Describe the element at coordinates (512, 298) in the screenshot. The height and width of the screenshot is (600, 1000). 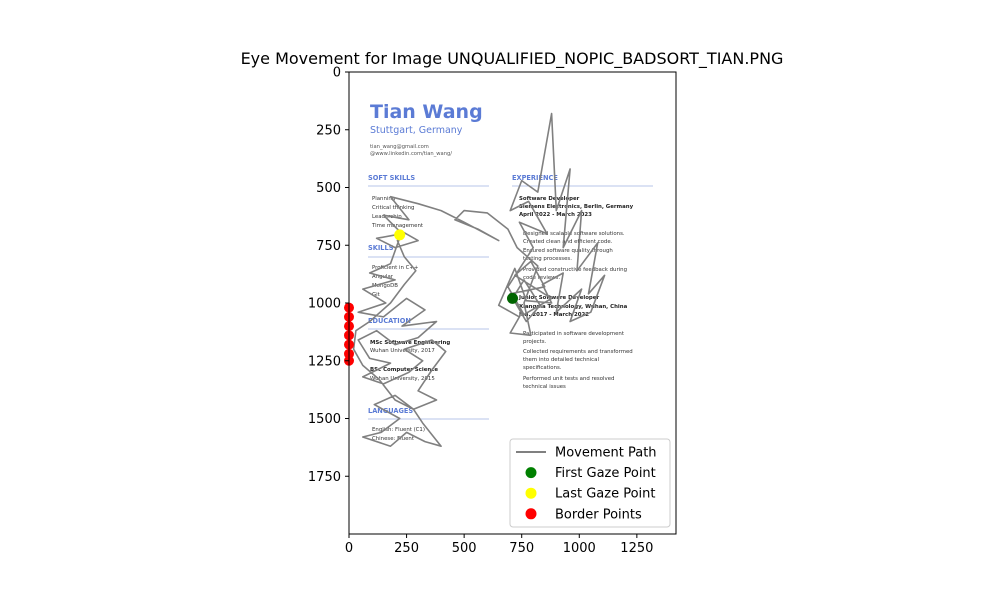
I see `first-gaze-point` at that location.